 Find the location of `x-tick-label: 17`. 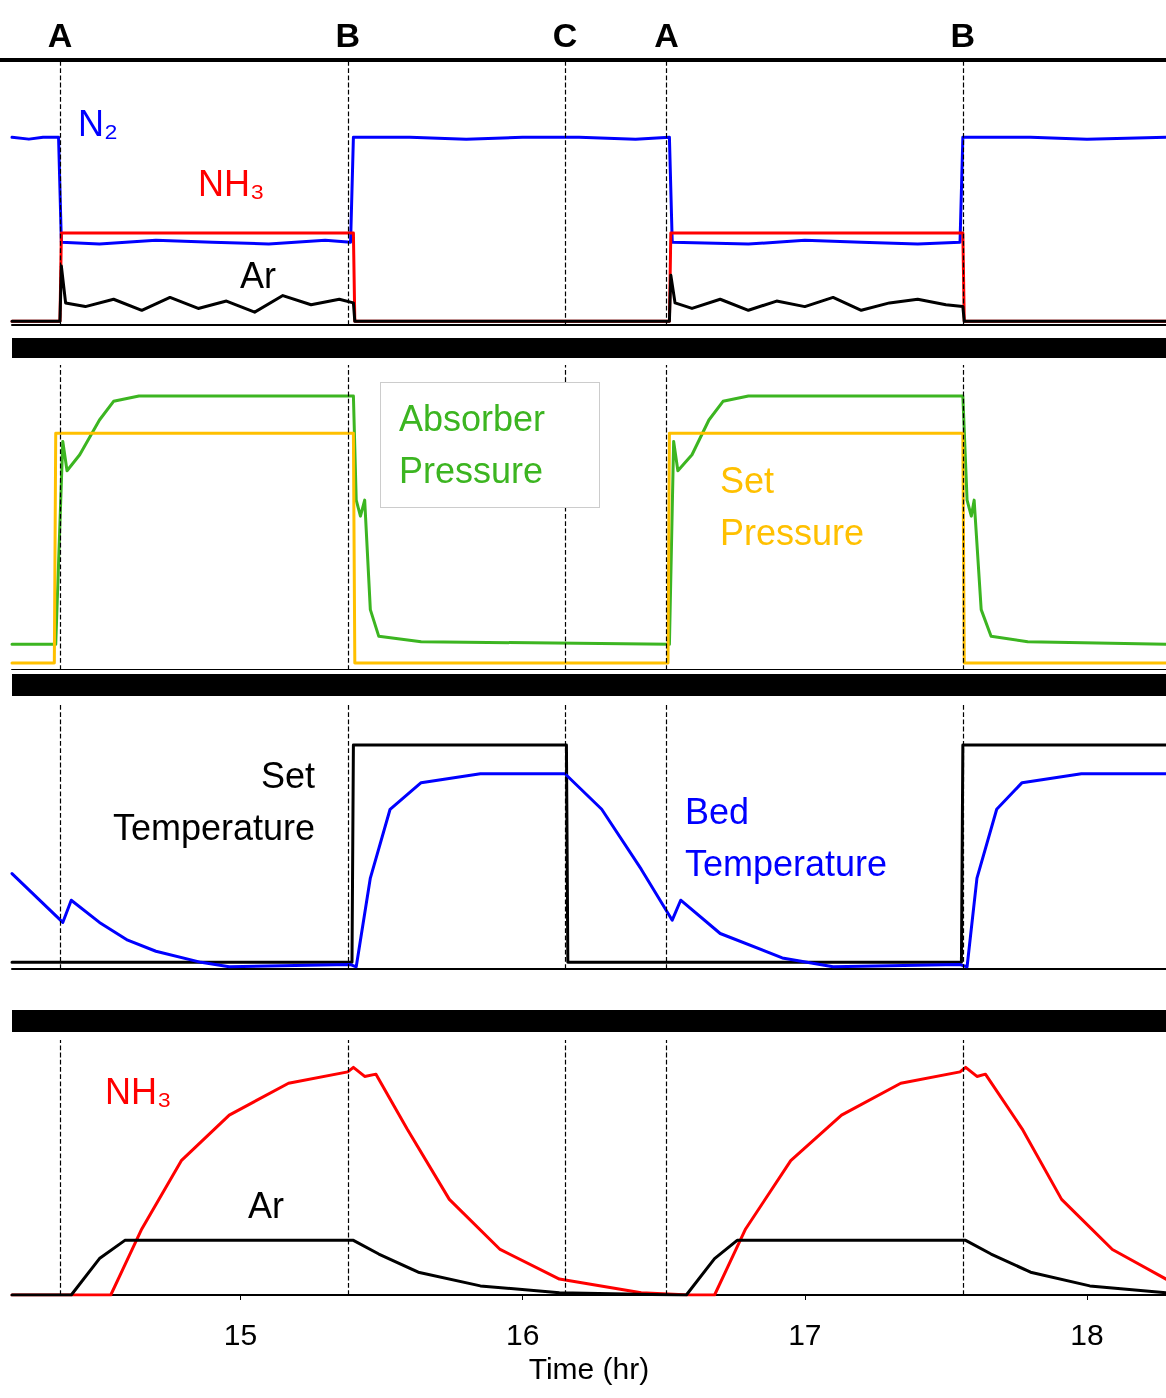

x-tick-label: 17 is located at coordinates (805, 1334).